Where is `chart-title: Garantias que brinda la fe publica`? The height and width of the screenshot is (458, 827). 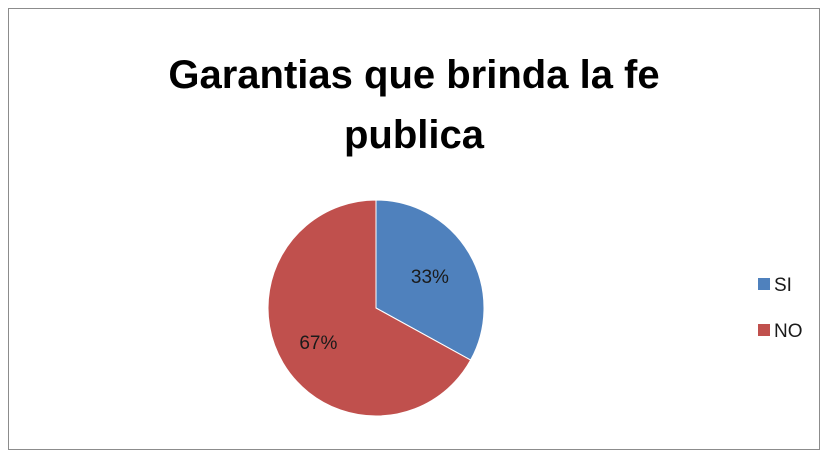
chart-title: Garantias que brinda la fe publica is located at coordinates (414, 105).